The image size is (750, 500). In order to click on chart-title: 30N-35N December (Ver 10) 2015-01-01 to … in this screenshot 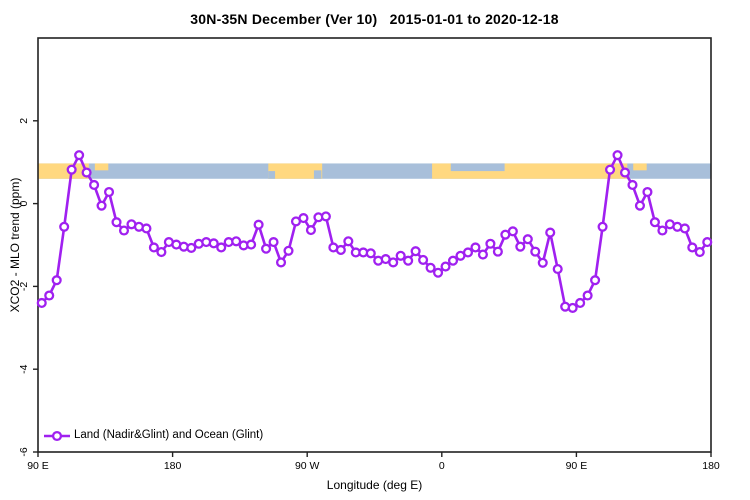, I will do `click(374, 19)`.